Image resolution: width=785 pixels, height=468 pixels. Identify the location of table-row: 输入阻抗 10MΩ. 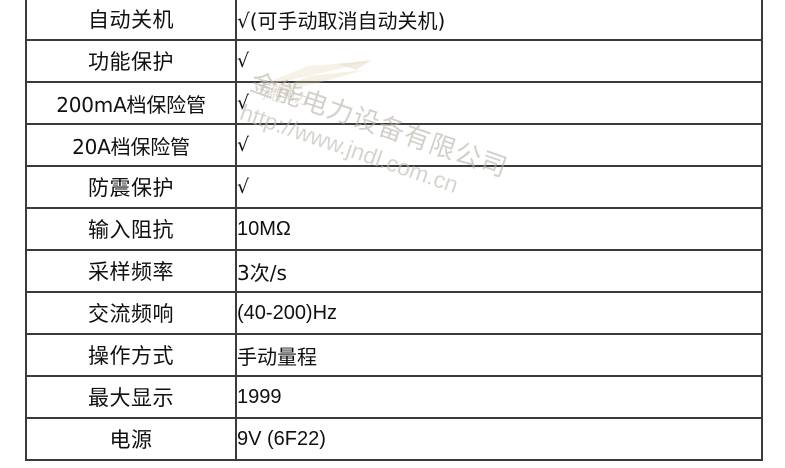
(394, 229).